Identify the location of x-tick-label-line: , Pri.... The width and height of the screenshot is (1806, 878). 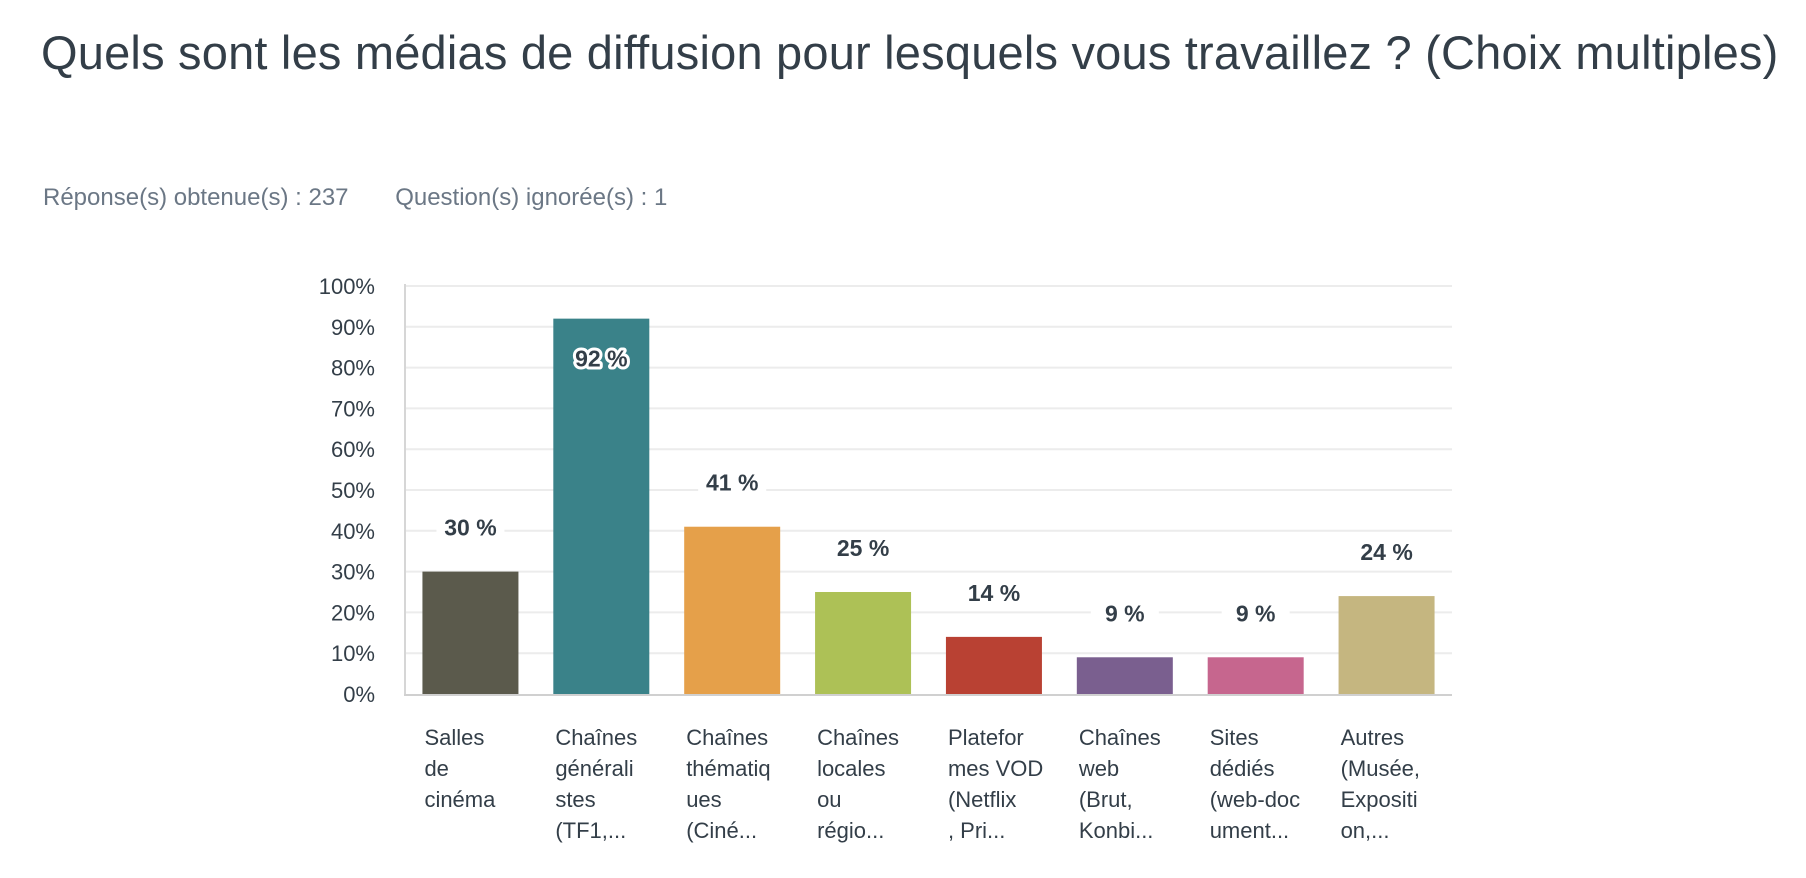
(976, 830).